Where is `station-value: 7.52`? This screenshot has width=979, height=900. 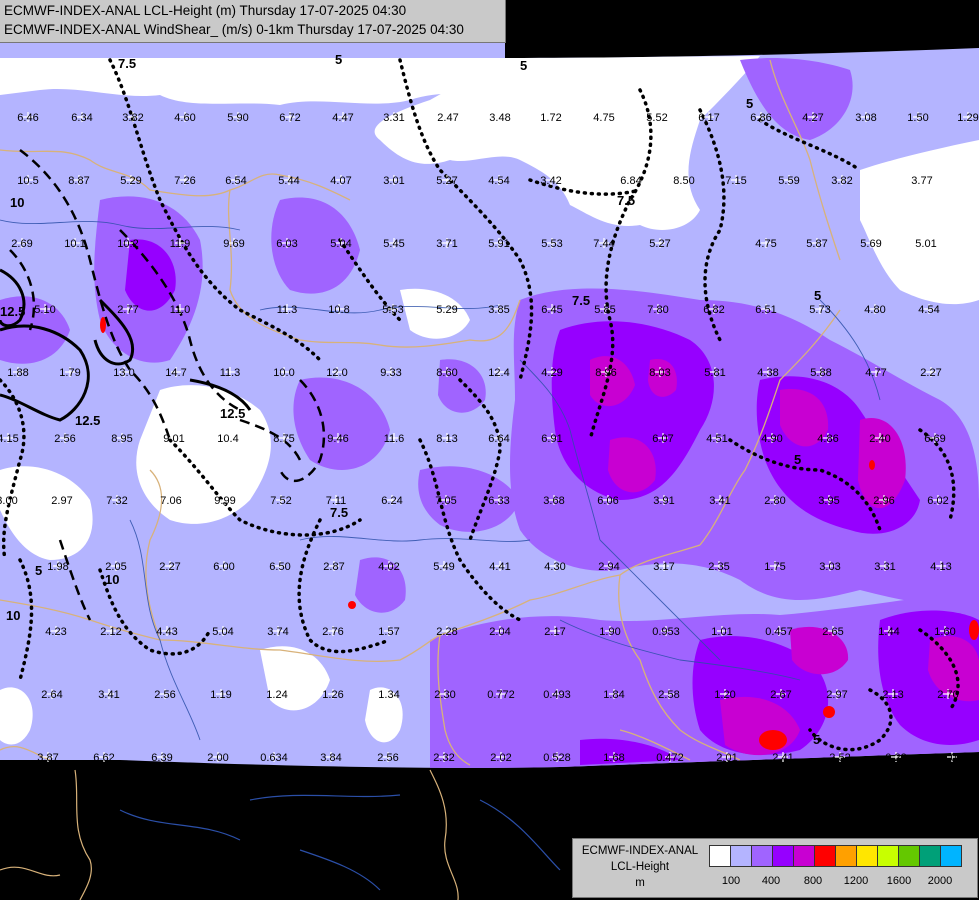 station-value: 7.52 is located at coordinates (280, 501).